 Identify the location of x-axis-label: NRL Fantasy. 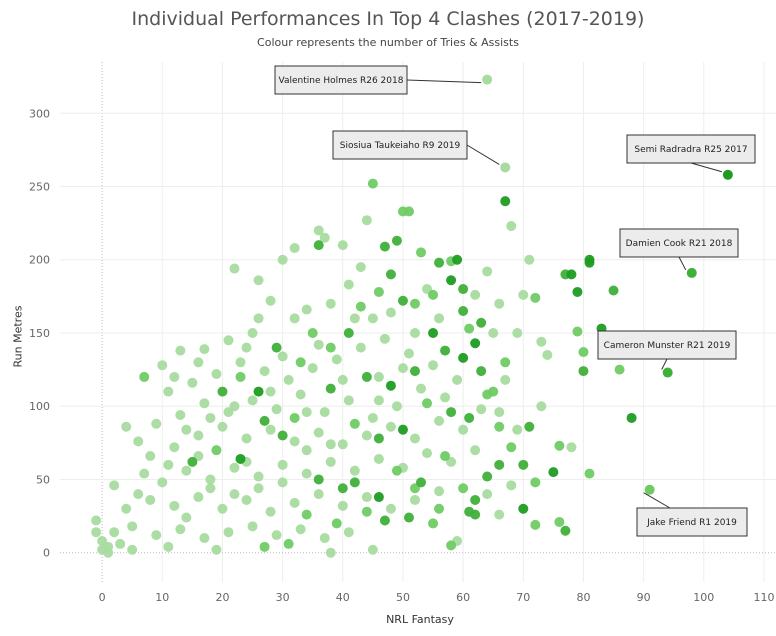
(420, 619).